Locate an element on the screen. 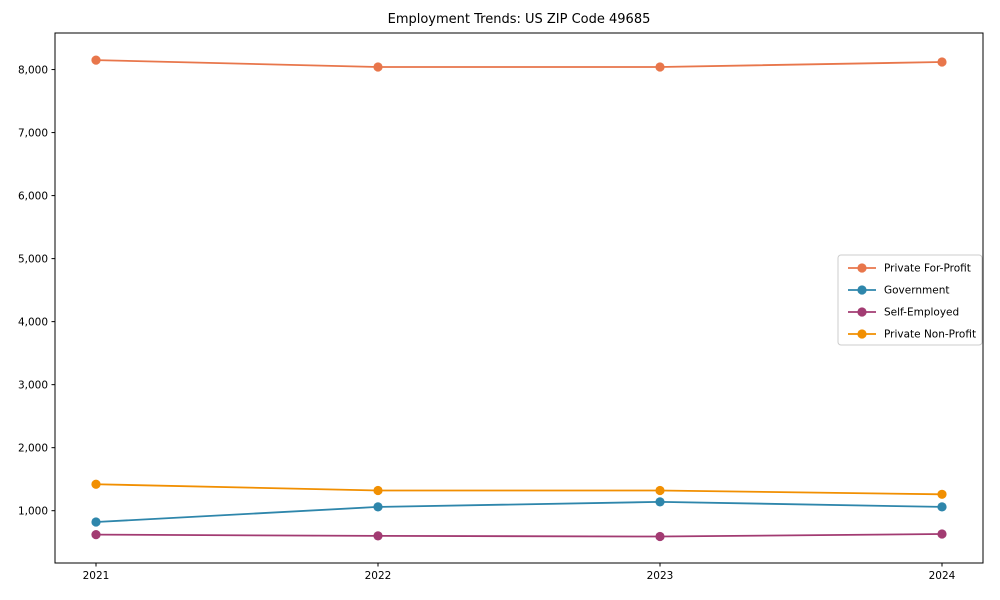 This screenshot has height=600, width=1000. x-axis-tick-label: 2021 is located at coordinates (96, 576).